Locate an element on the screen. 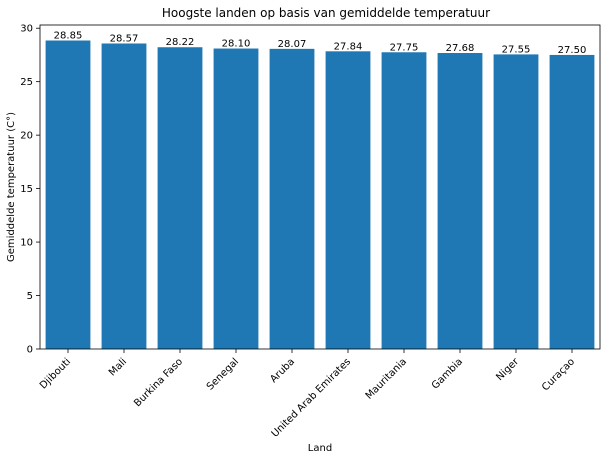 This screenshot has height=460, width=606. data-label-1: 28.85 is located at coordinates (68, 36).